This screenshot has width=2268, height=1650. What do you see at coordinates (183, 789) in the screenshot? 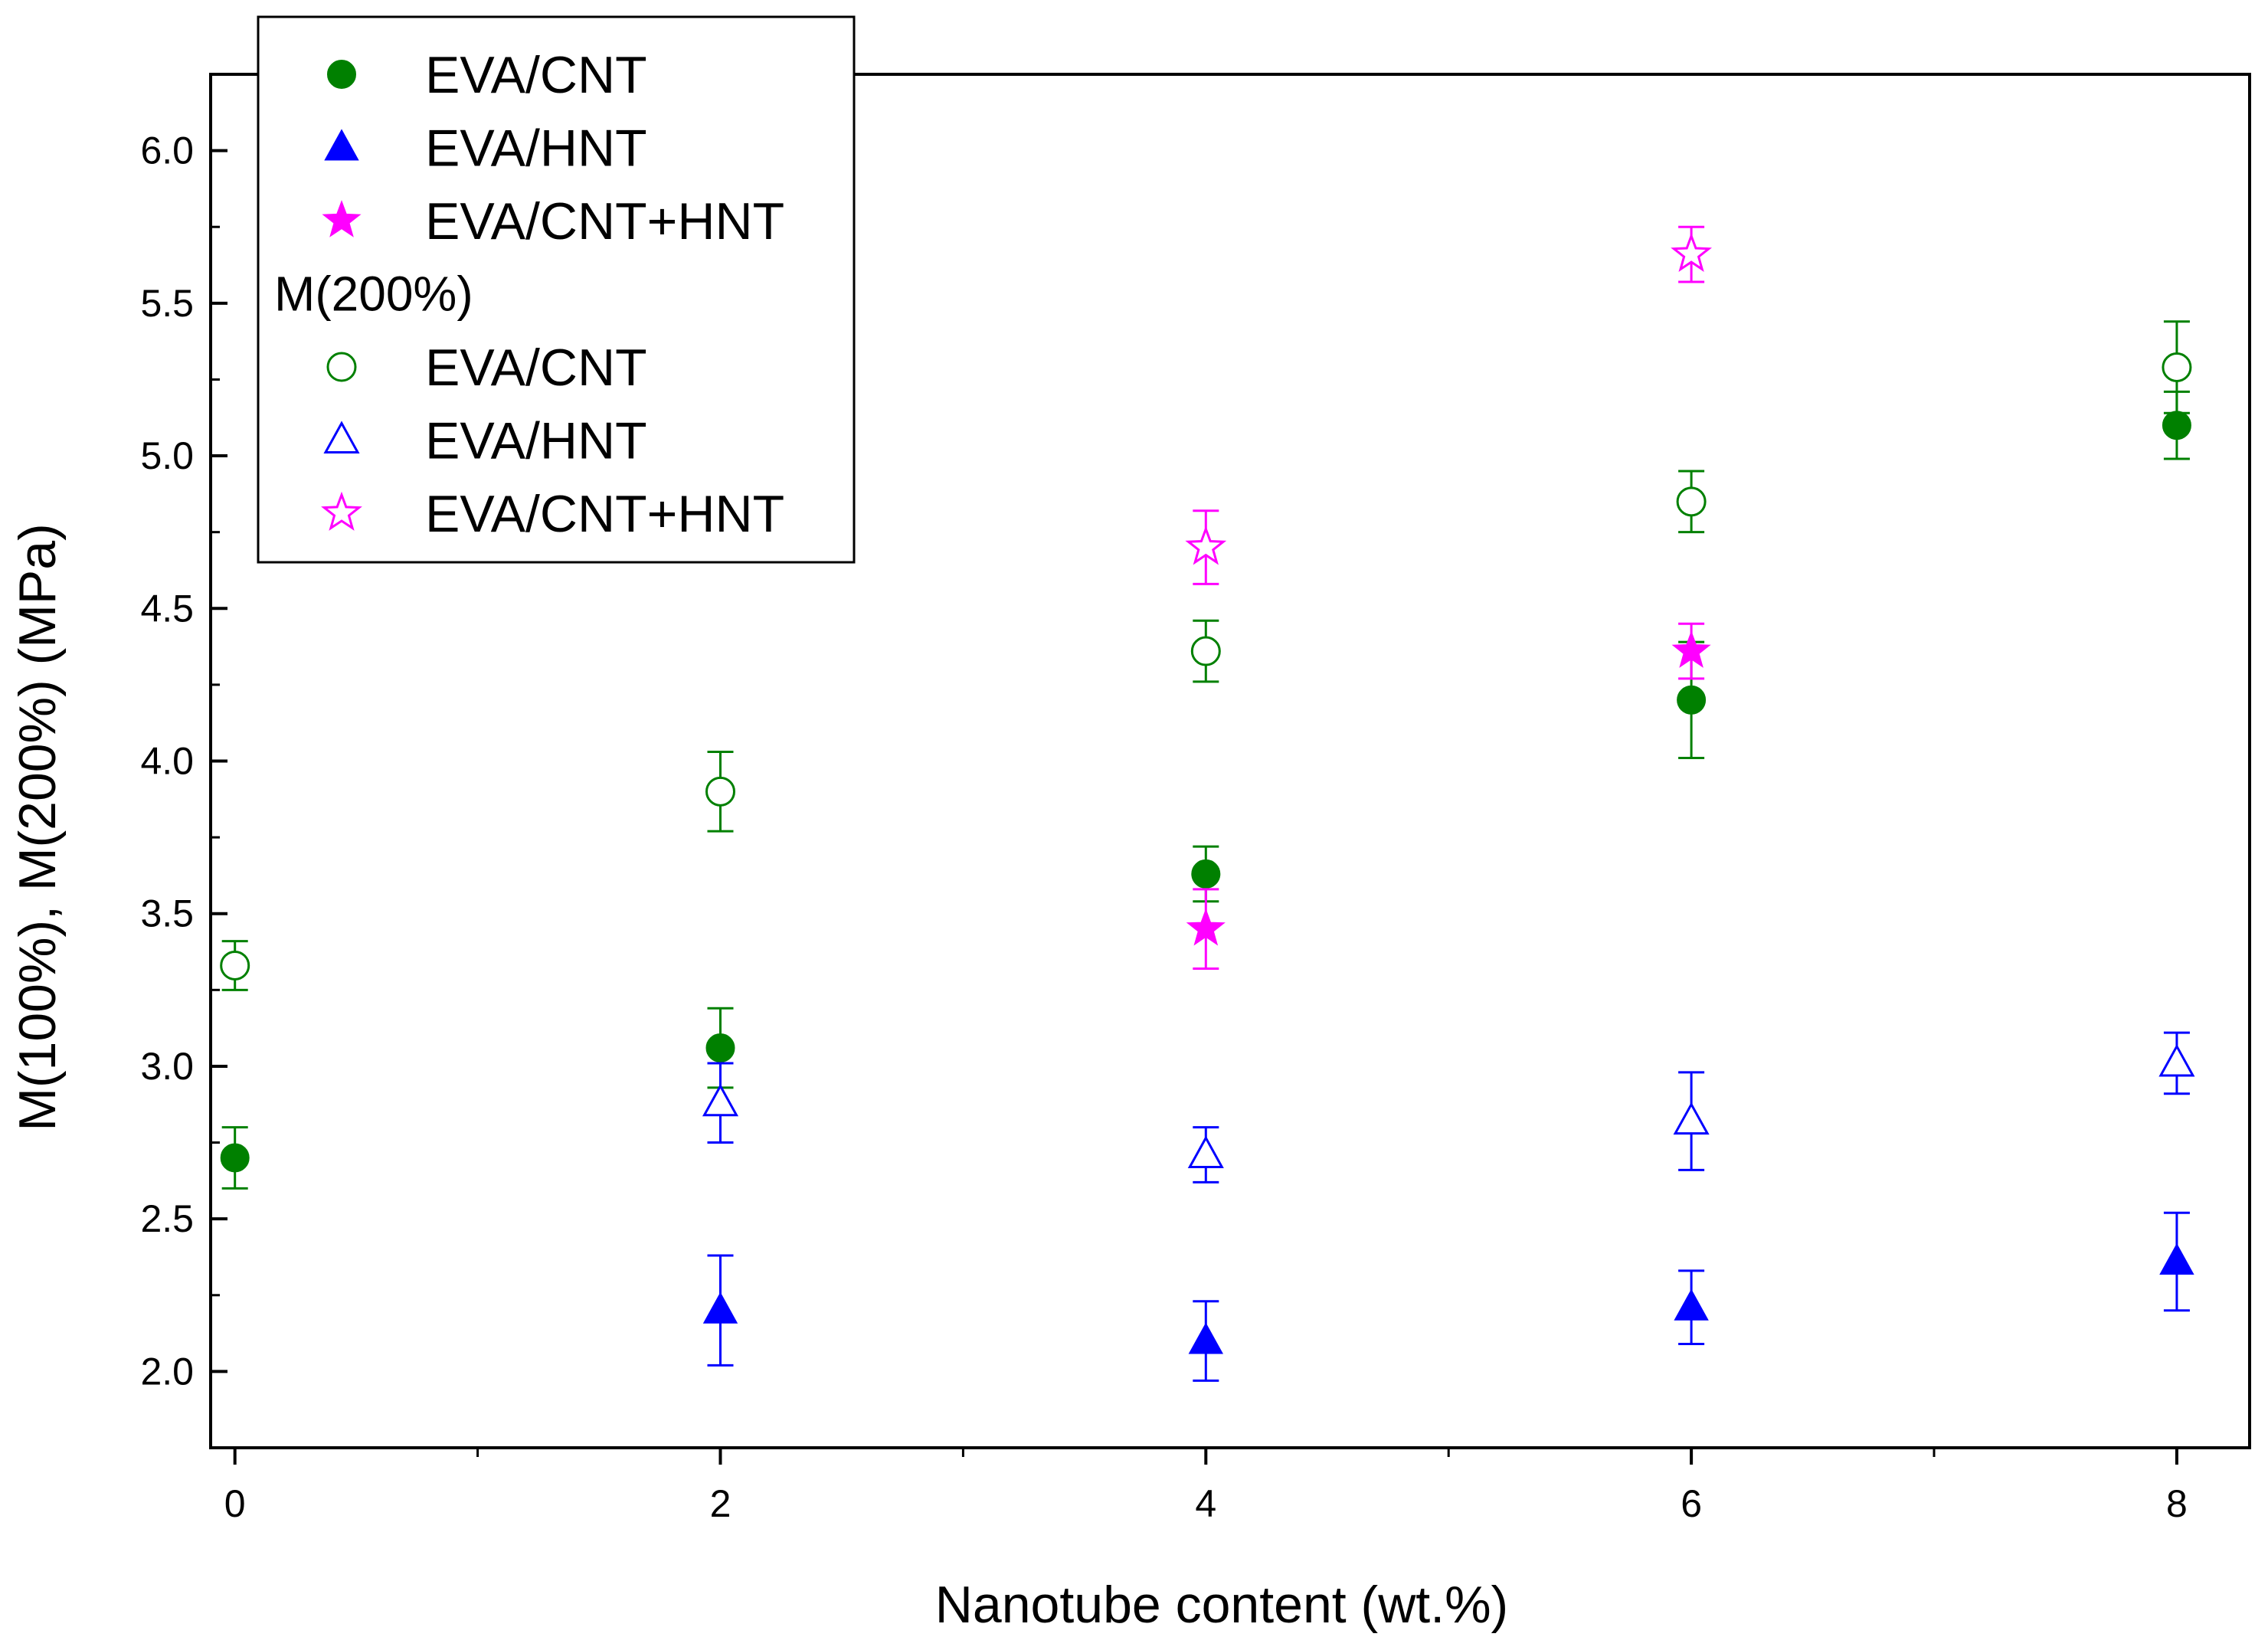
I see `y-axis: 2.0 2.5 3.0 3.5 4.0 4.5 5.0 5.5 6.0` at bounding box center [183, 789].